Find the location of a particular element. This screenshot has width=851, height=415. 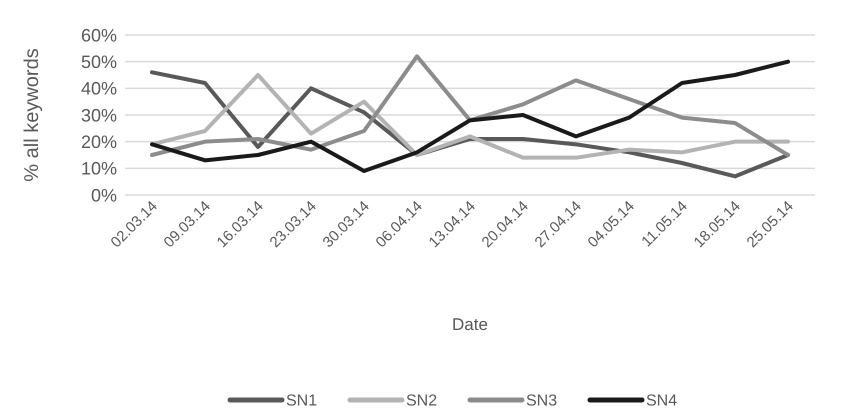

legend-label: SN3 is located at coordinates (542, 401).